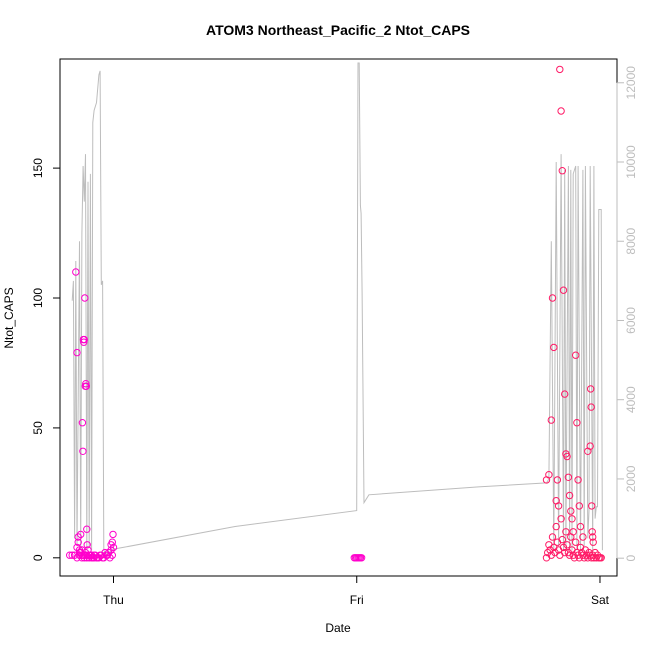 The image size is (650, 650). Describe the element at coordinates (356, 591) in the screenshot. I see `bottom-axis: Thu Fri Sat` at that location.